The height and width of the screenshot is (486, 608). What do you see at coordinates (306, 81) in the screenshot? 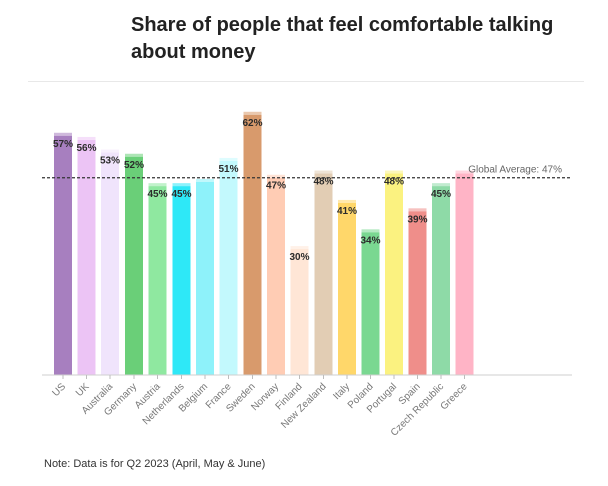
I see `title-divider` at bounding box center [306, 81].